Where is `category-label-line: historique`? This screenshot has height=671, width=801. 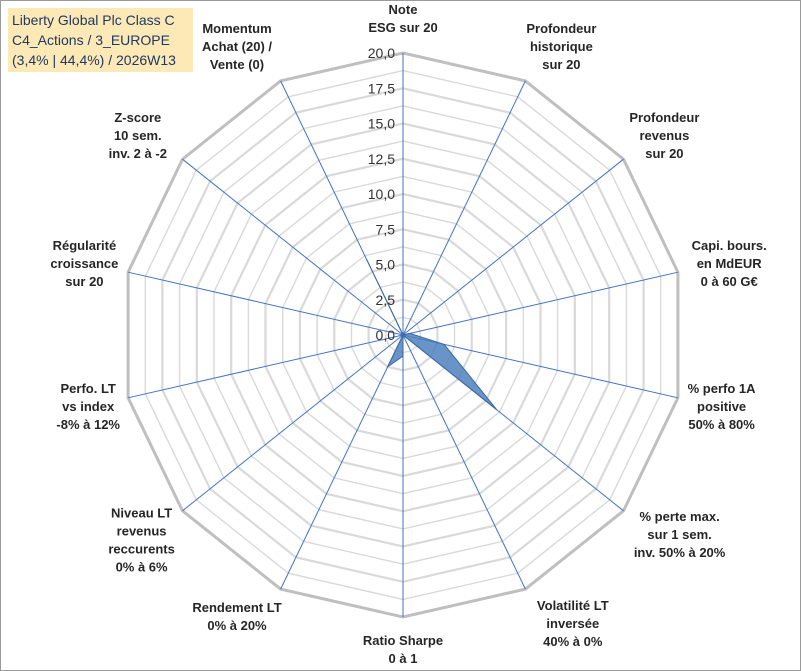 category-label-line: historique is located at coordinates (561, 46).